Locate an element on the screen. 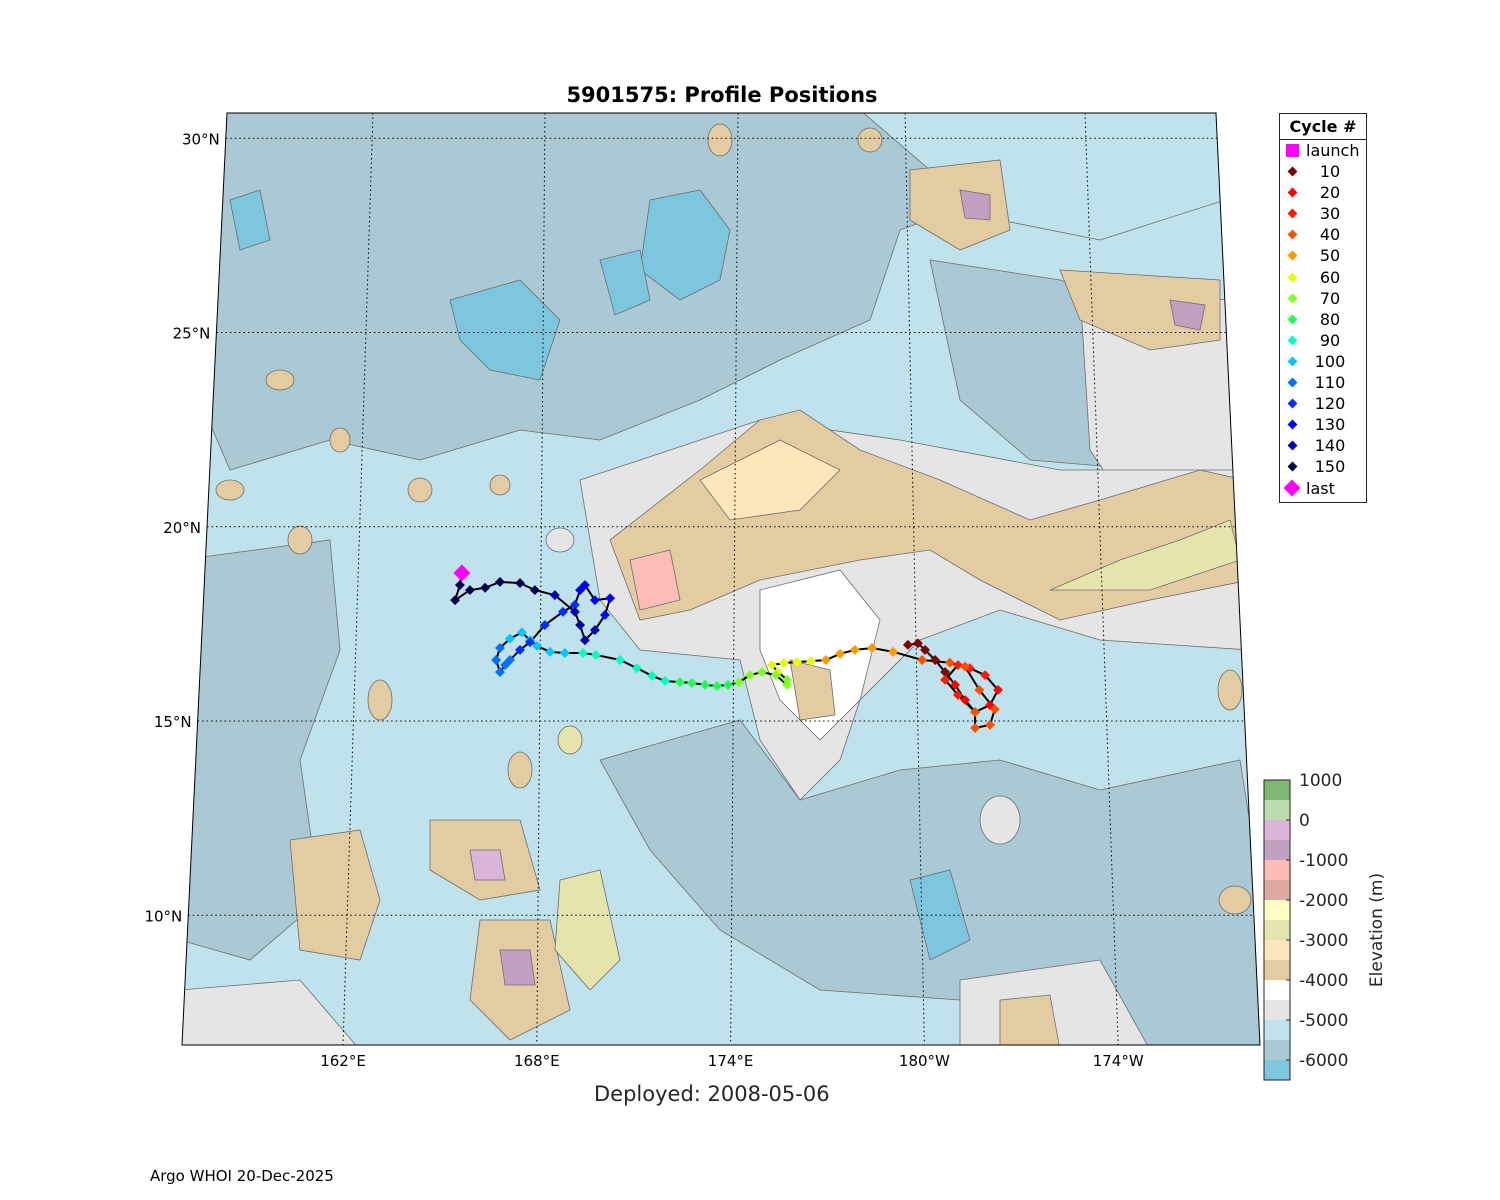  legend-item: 110 is located at coordinates (1323, 382).